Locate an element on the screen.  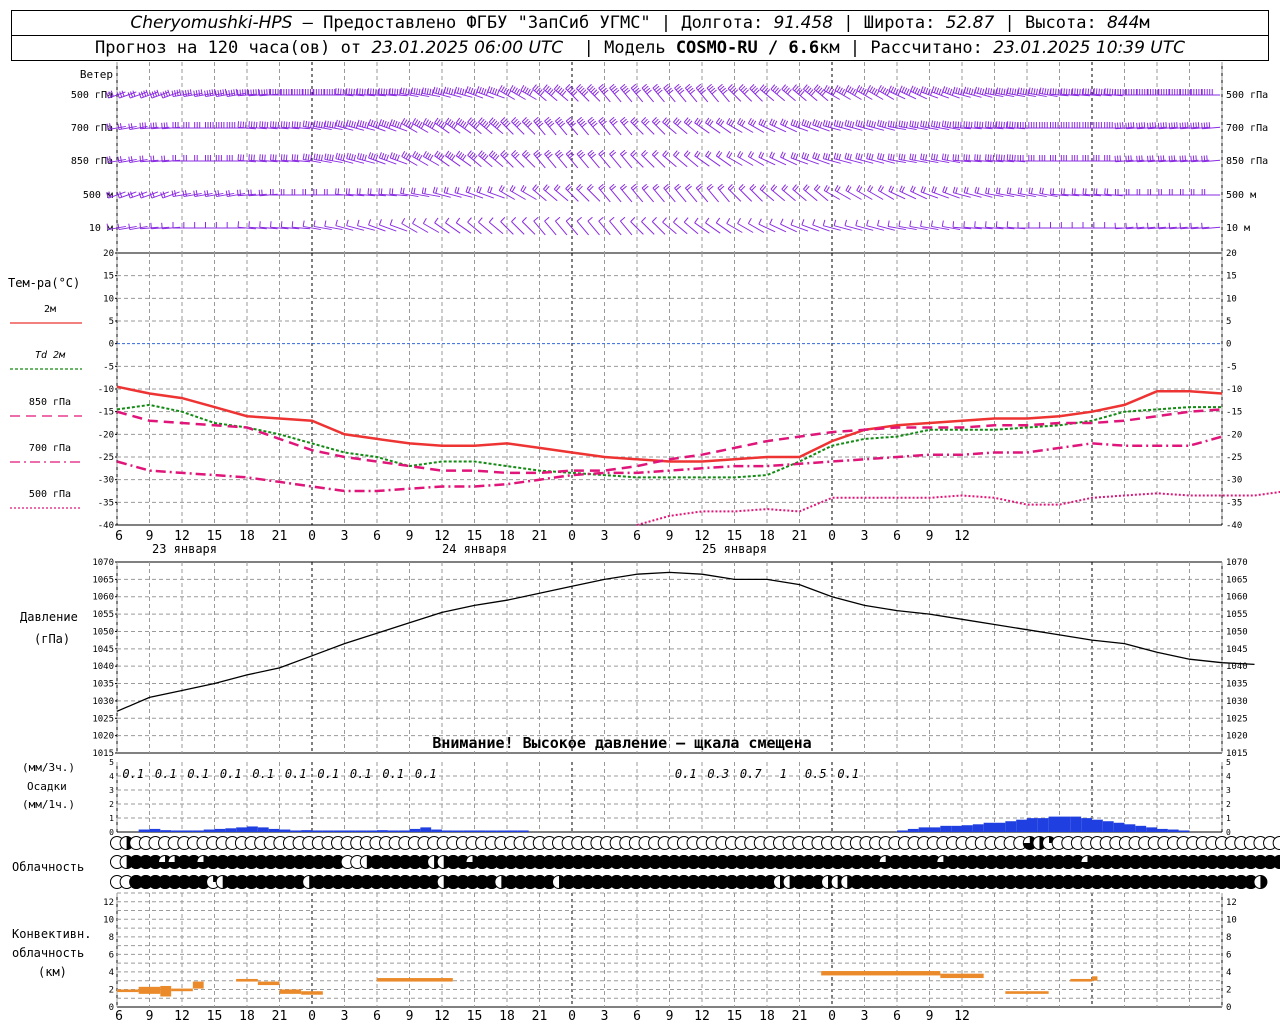
alt-label: Высота: is located at coordinates (1061, 23).